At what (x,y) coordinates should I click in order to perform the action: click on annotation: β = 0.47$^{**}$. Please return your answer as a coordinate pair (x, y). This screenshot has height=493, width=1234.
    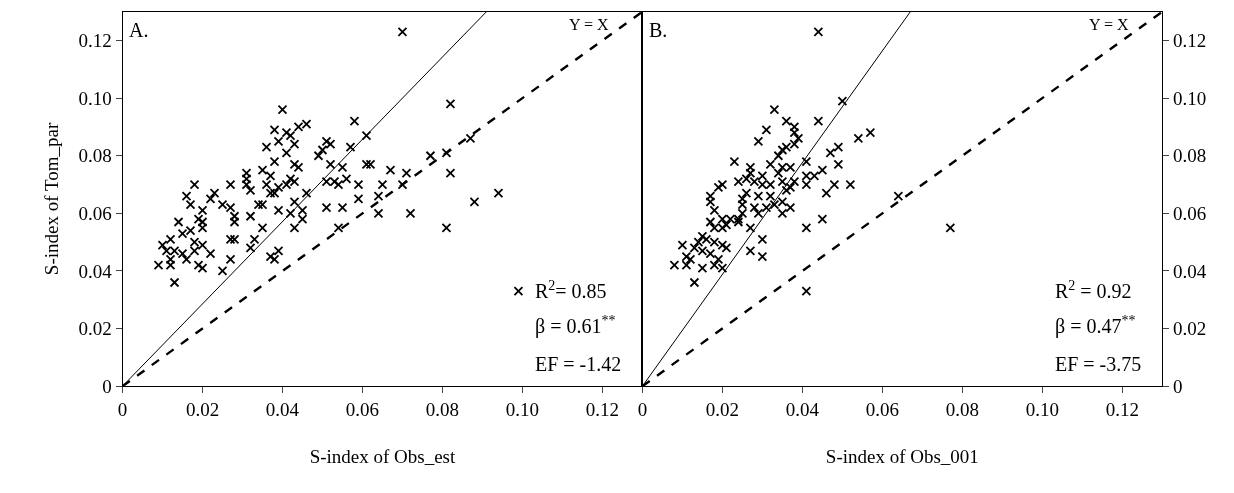
    Looking at the image, I should click on (1095, 326).